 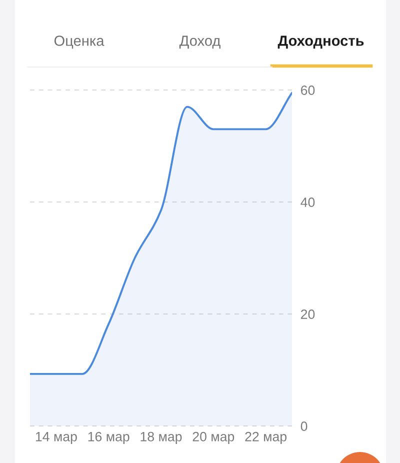 I want to click on x-tick-label: 16 мар, so click(x=109, y=438).